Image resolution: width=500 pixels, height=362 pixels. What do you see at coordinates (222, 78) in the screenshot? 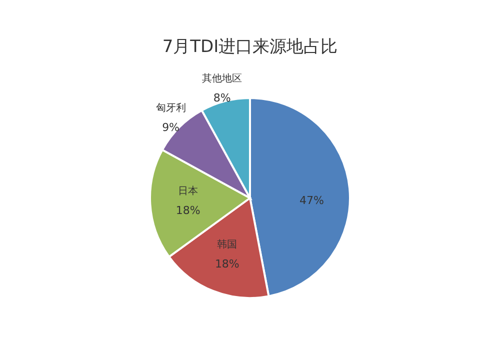
I see `slice-label: 其他地区` at bounding box center [222, 78].